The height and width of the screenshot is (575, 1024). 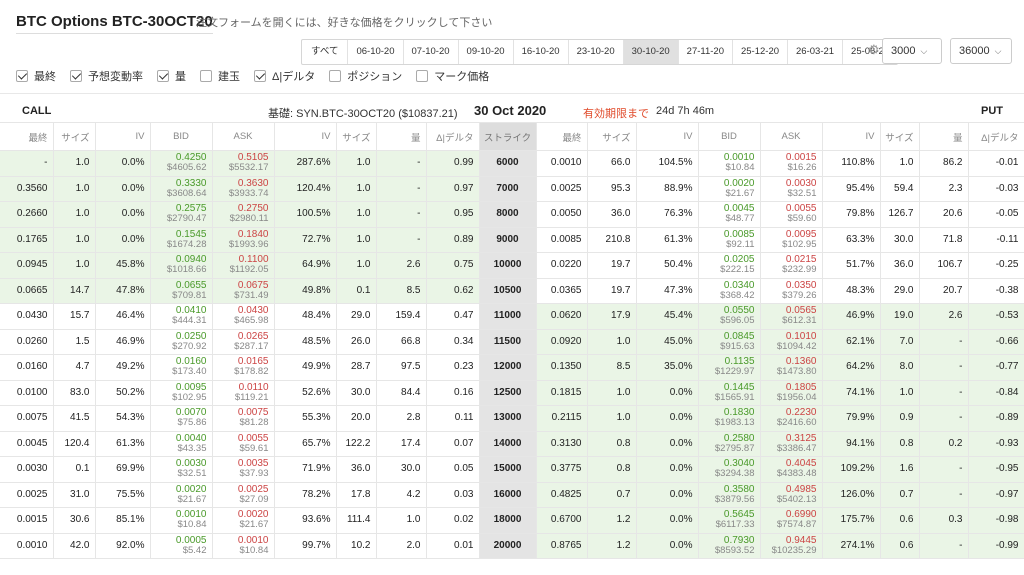 I want to click on c-bid-cell: 0.4250 $4605.62, so click(x=181, y=163).